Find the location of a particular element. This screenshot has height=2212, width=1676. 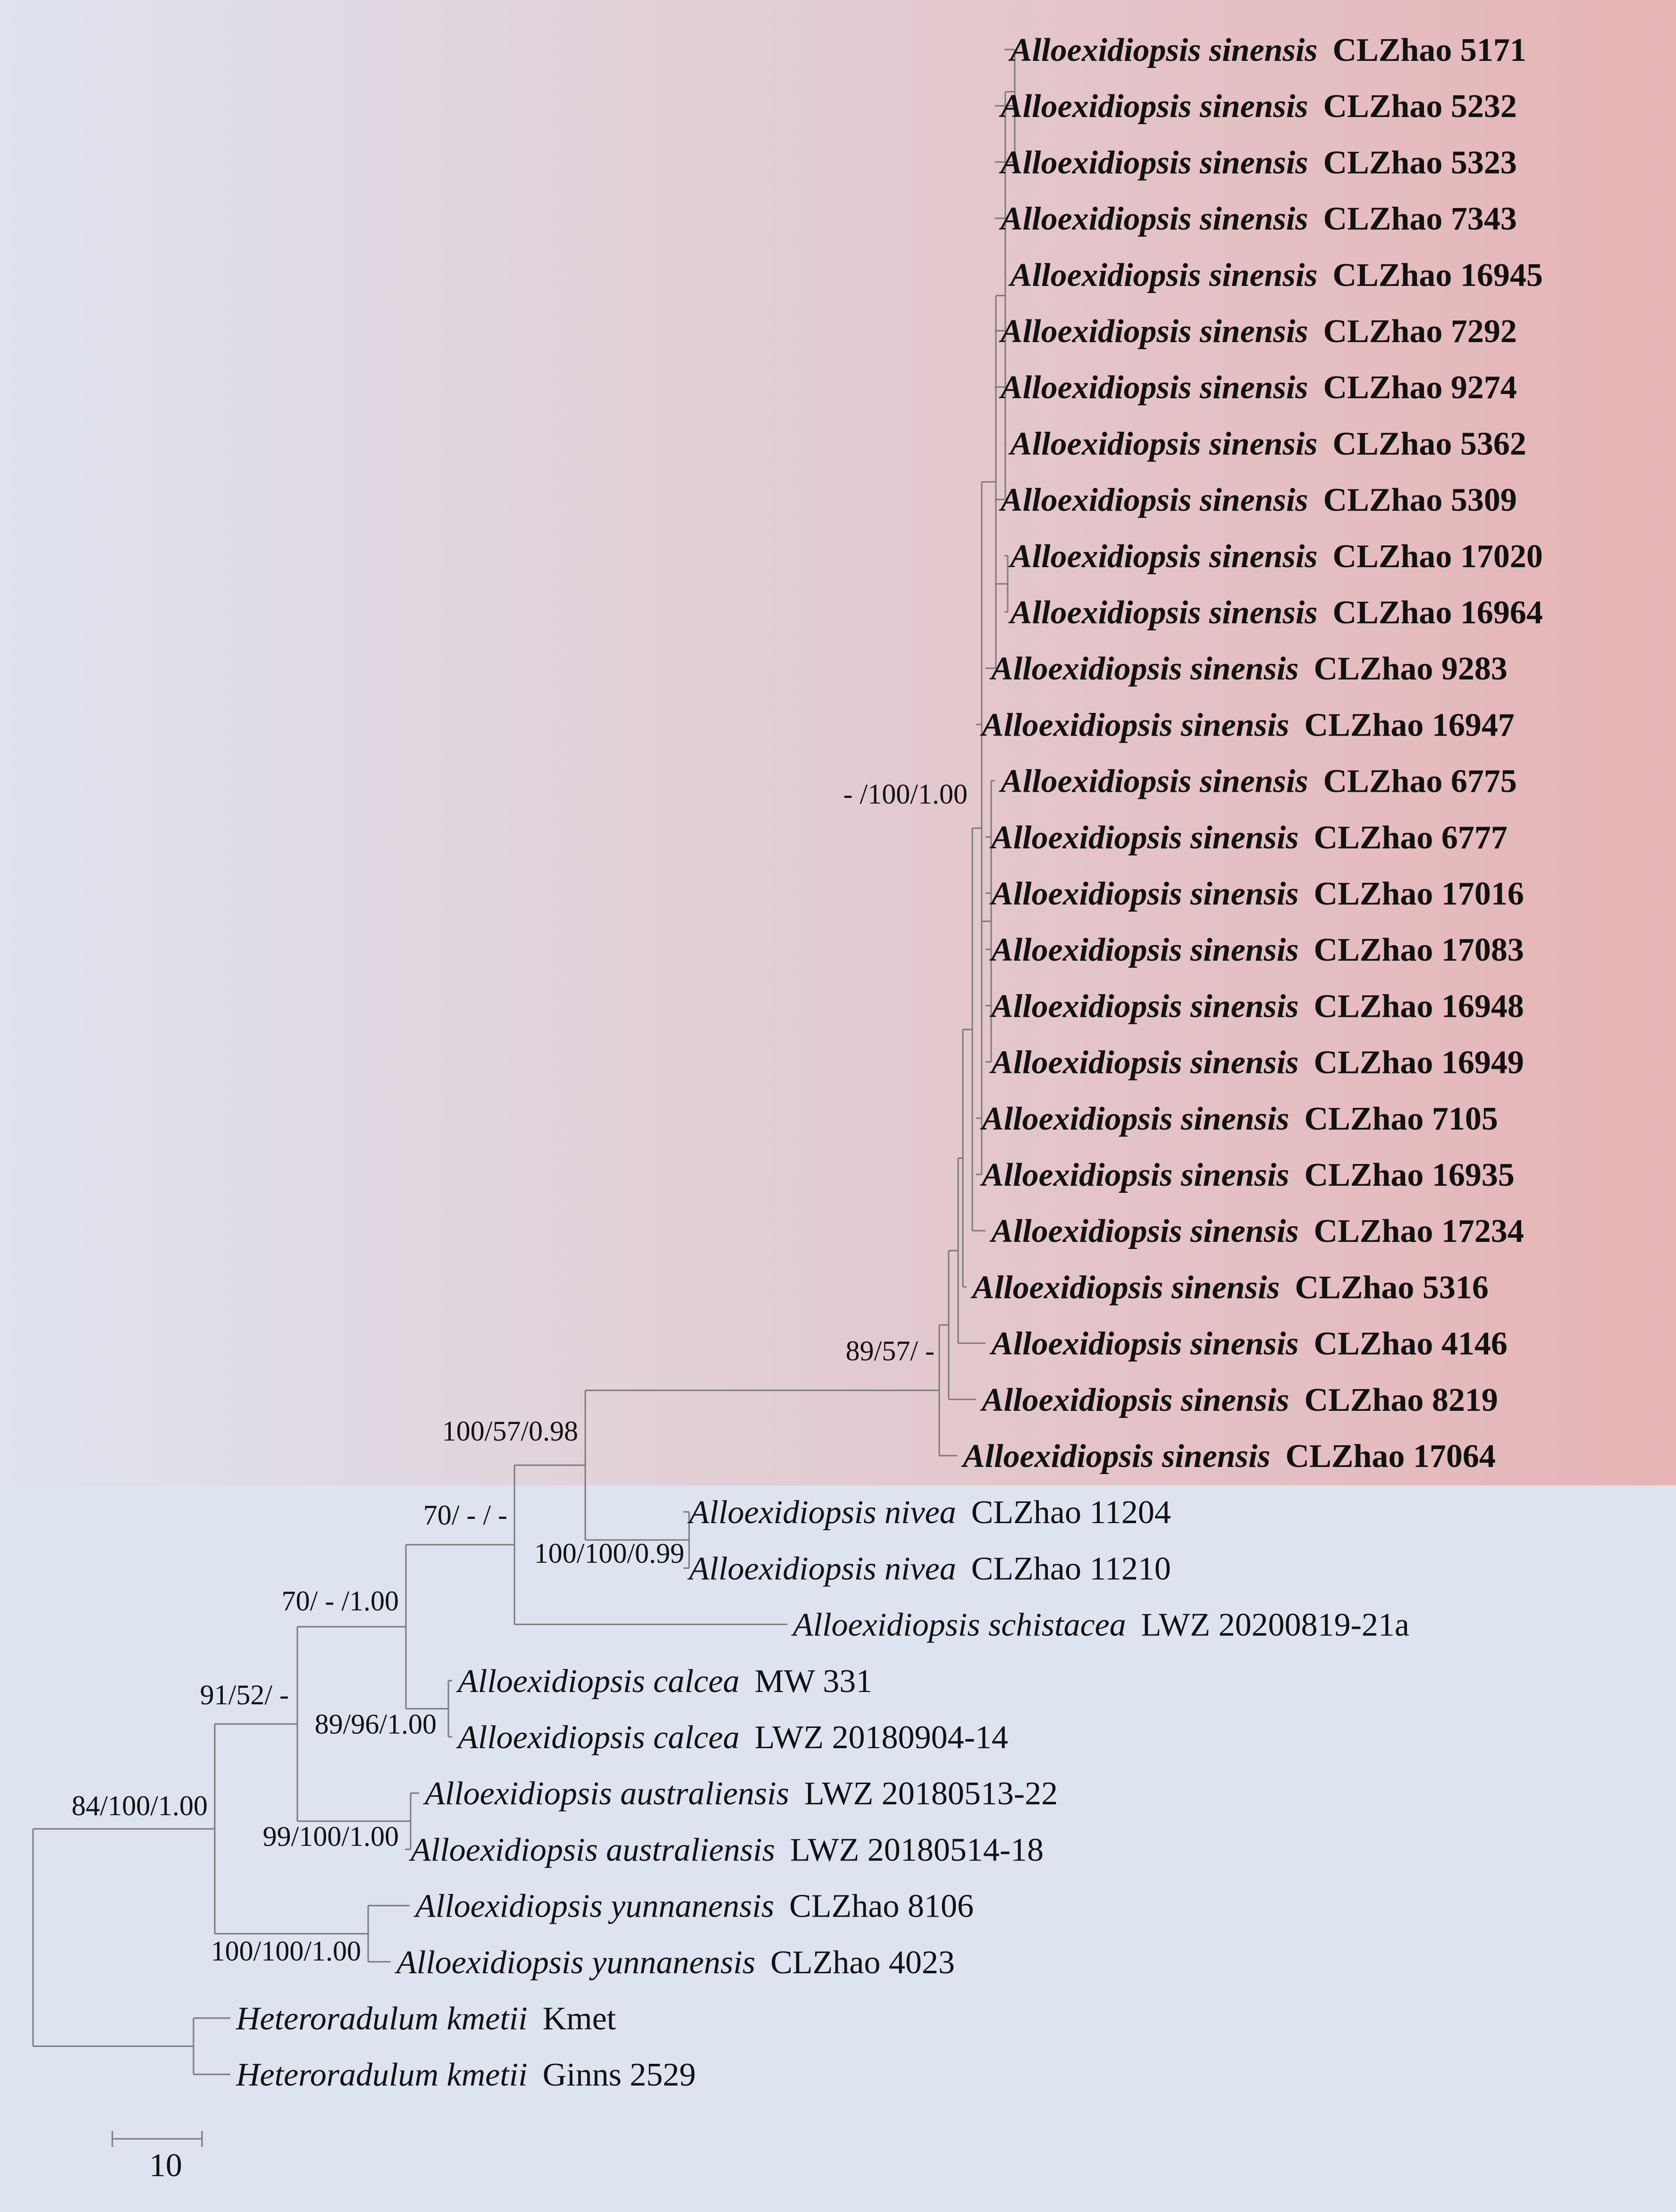

taxon-voucher: CLZhao 6775 is located at coordinates (1420, 781).